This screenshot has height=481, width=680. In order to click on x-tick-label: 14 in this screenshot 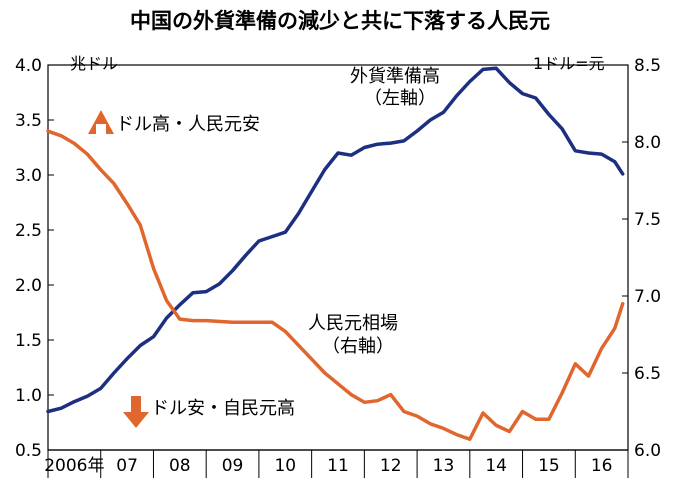, I will do `click(496, 466)`.